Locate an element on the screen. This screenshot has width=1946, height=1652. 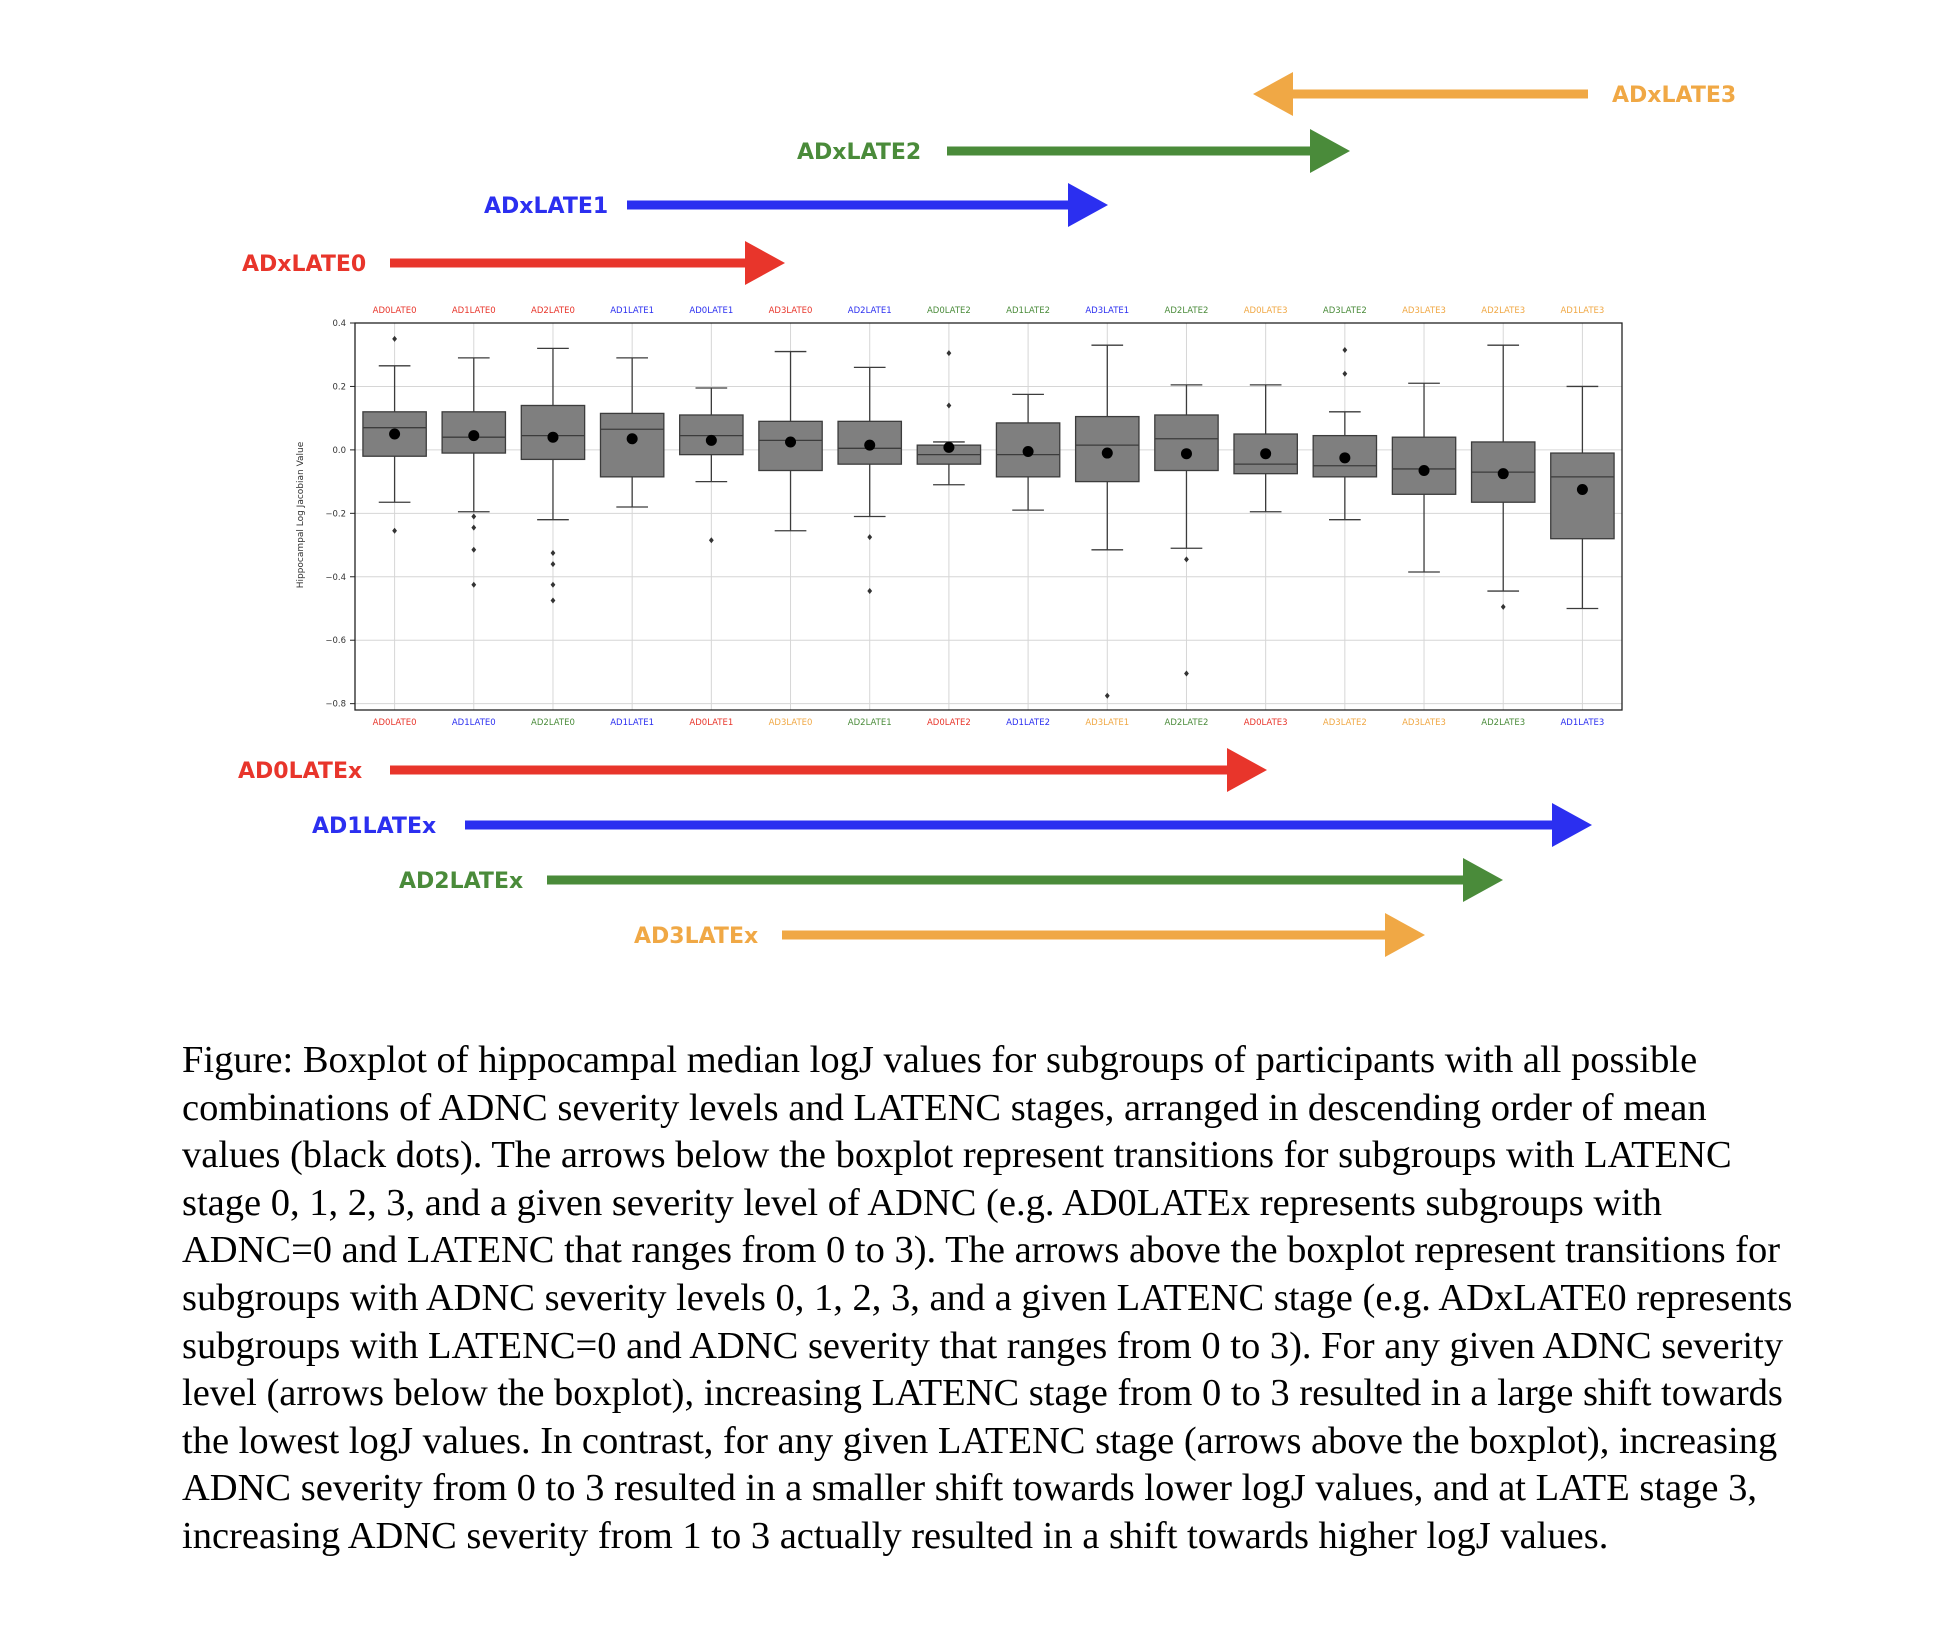
bottom-category-label: AD1LATE2 is located at coordinates (1028, 723).